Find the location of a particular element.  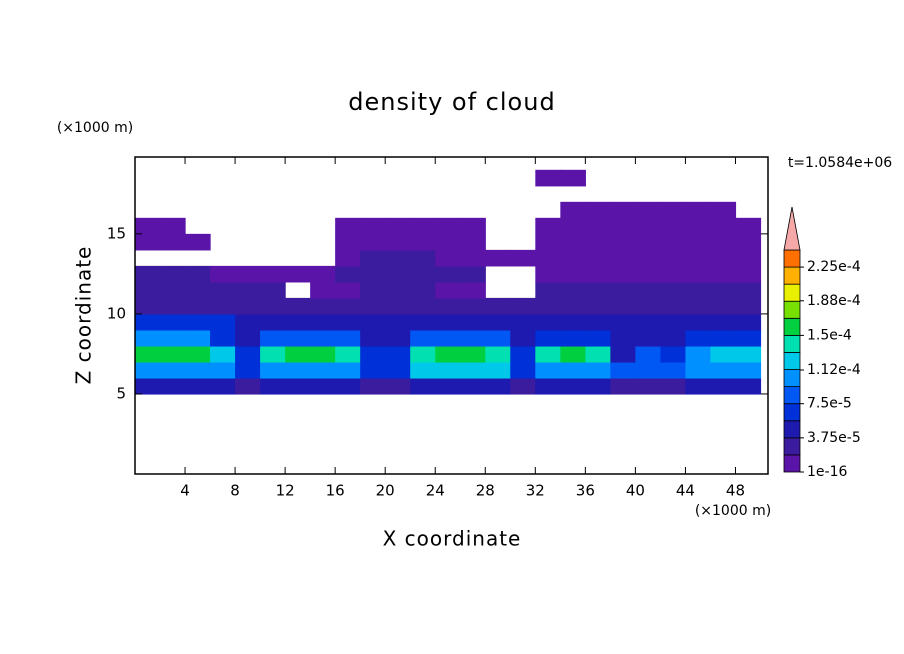

y-tick-label: 10 is located at coordinates (116, 313).